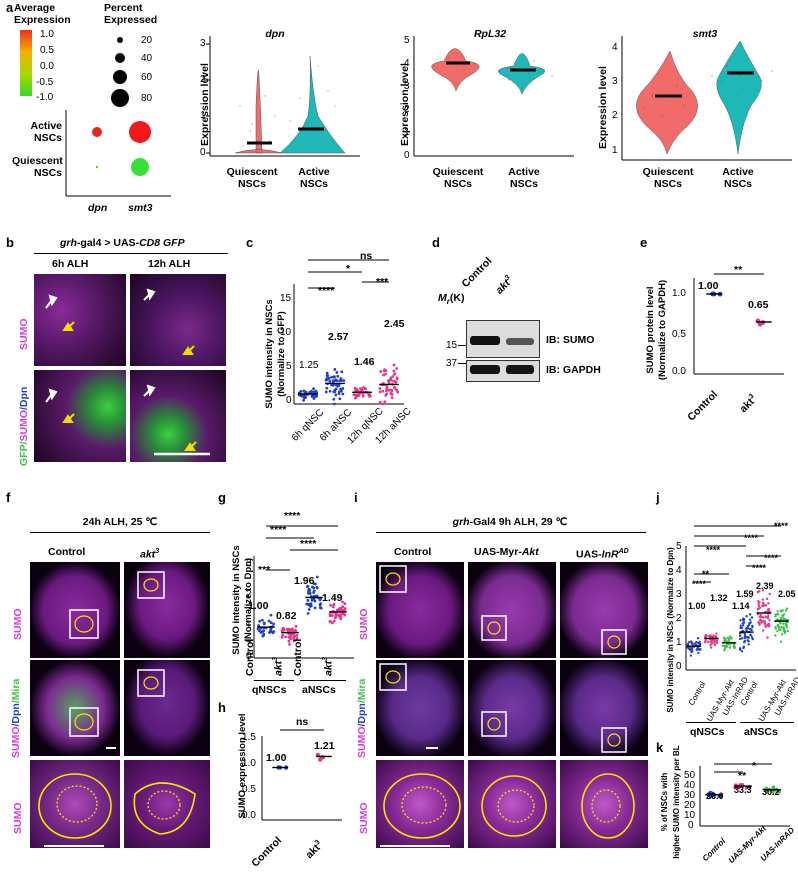 This screenshot has width=798, height=877. What do you see at coordinates (507, 706) in the screenshot?
I see `annotations-i` at bounding box center [507, 706].